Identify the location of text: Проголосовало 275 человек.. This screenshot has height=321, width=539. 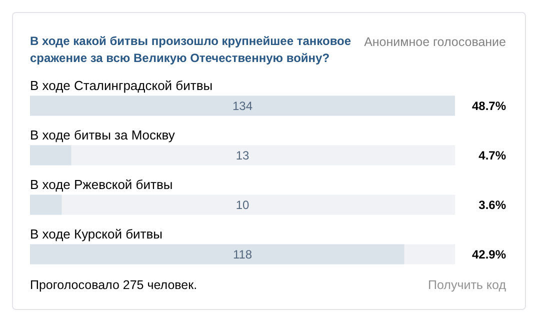
(114, 285).